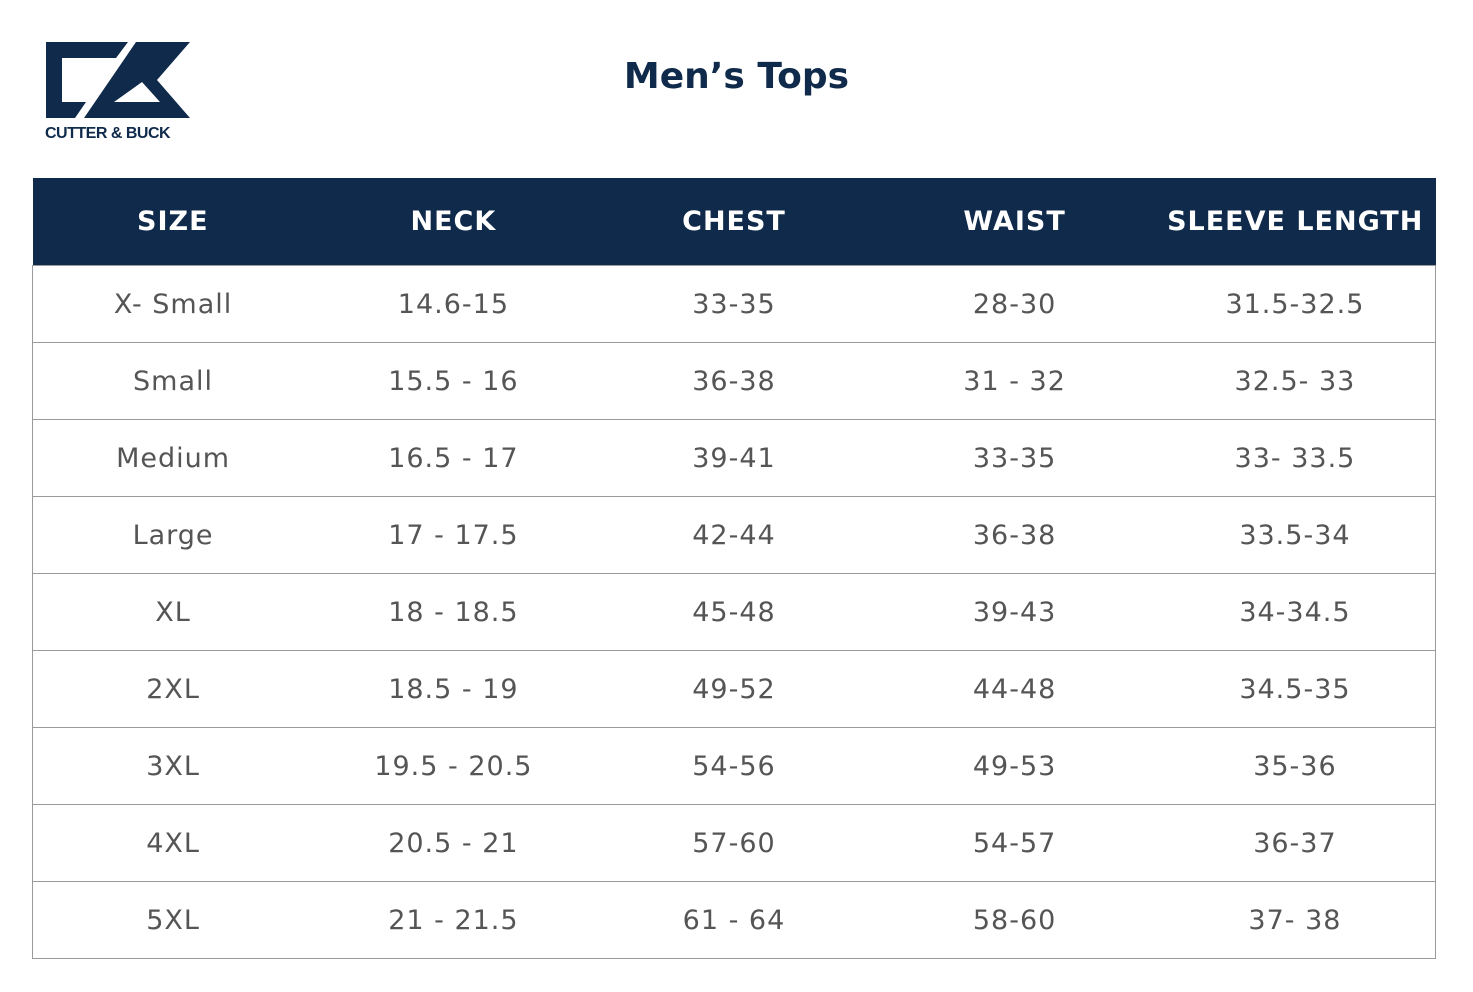  Describe the element at coordinates (108, 133) in the screenshot. I see `logo-text: CUTTER & BUCK` at that location.